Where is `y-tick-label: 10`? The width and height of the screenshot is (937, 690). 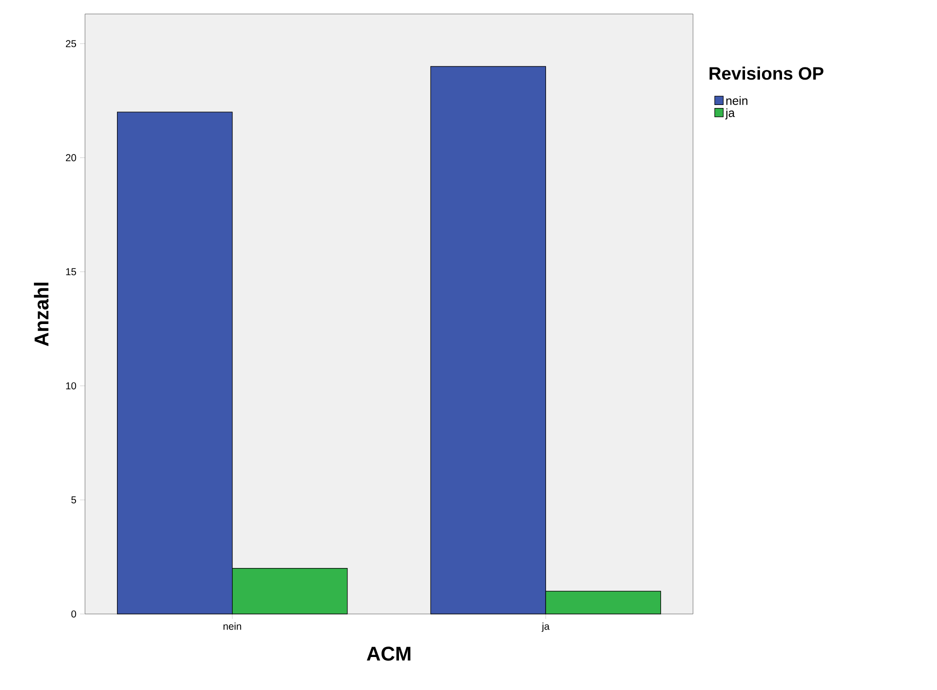
y-tick-label: 10 is located at coordinates (71, 386).